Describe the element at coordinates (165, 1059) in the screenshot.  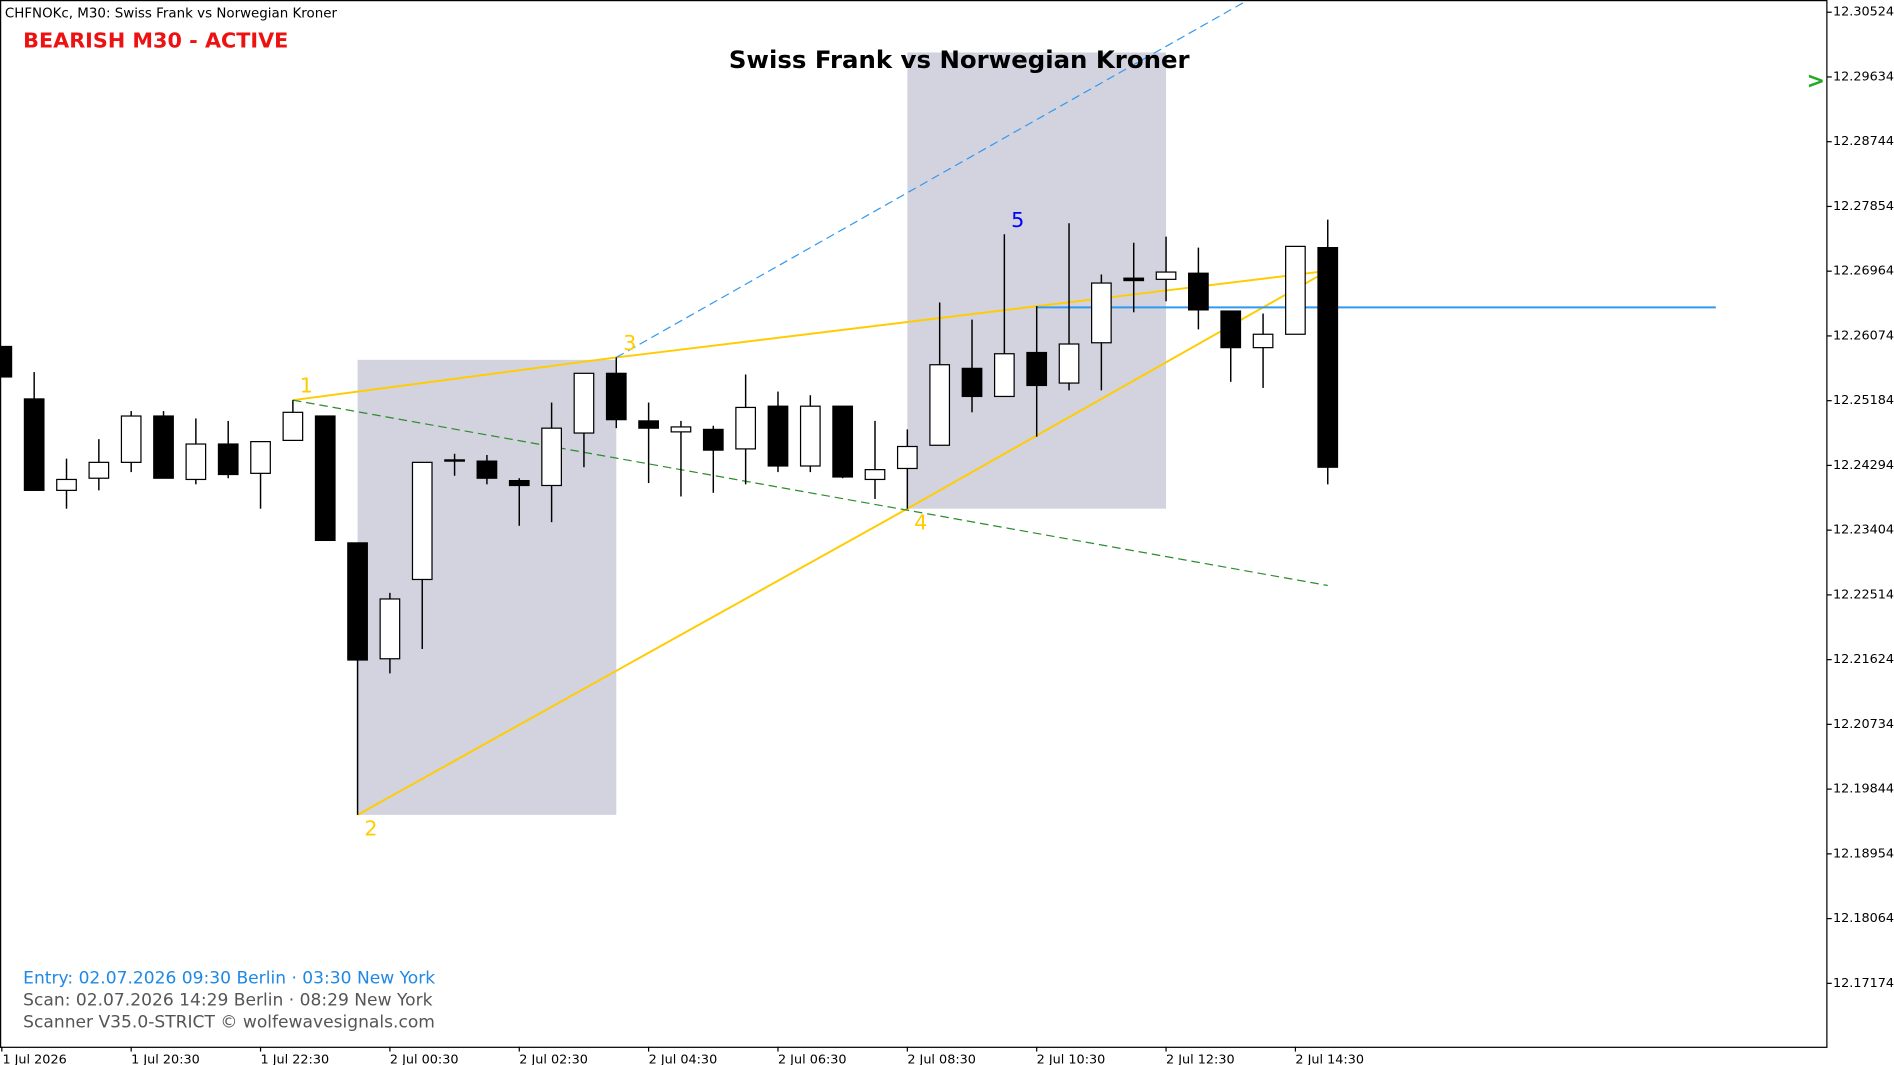
I see `x-tick-label: 1 Jul 20:30` at that location.